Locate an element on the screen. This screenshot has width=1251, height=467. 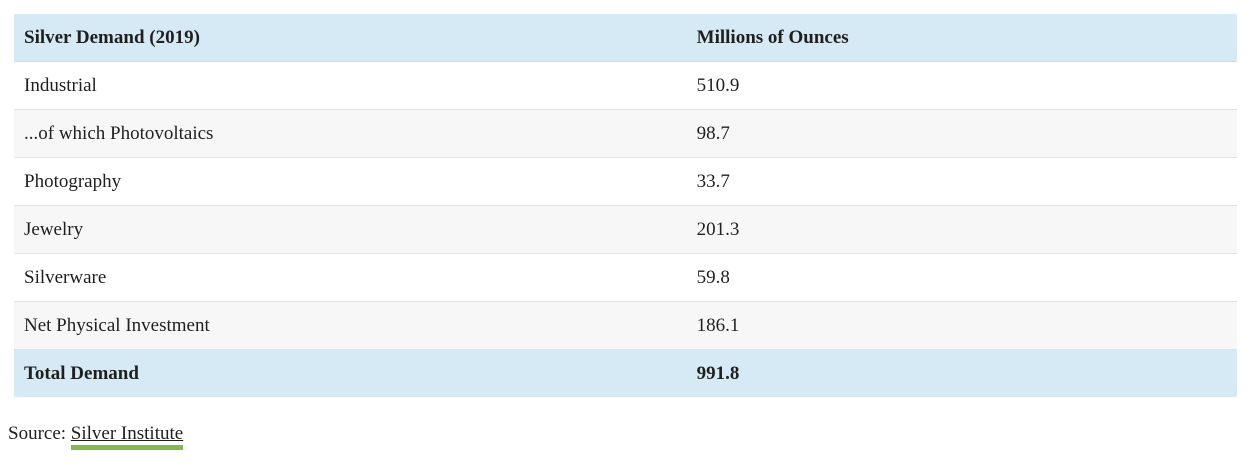
row-value: 510.9 is located at coordinates (961, 85).